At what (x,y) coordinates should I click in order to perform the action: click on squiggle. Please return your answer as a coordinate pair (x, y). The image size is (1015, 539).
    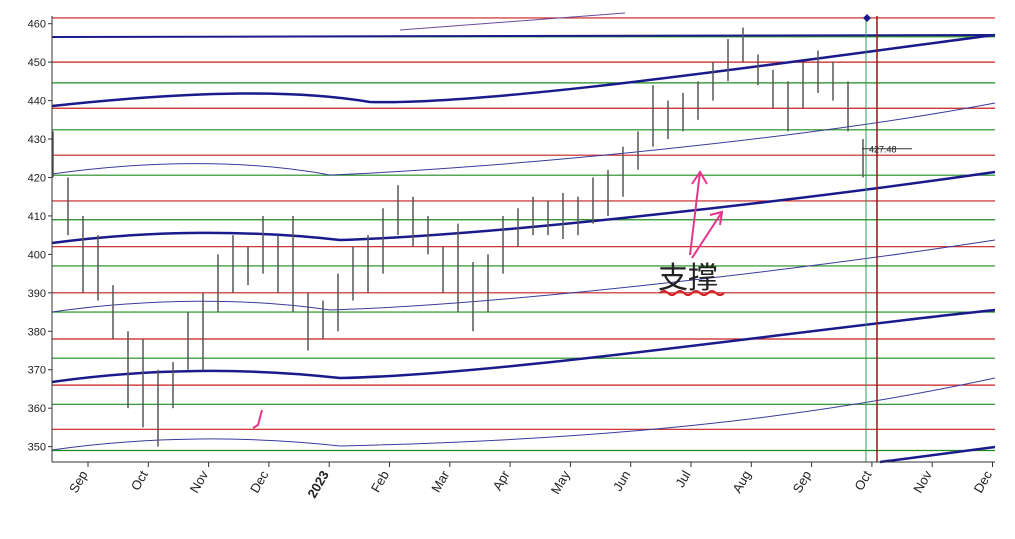
    Looking at the image, I should click on (692, 293).